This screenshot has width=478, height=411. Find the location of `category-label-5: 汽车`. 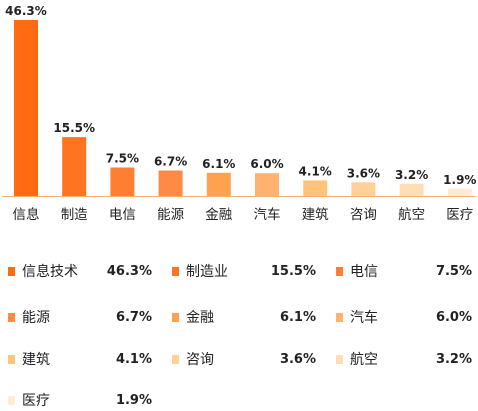

category-label-5: 汽车 is located at coordinates (267, 214).